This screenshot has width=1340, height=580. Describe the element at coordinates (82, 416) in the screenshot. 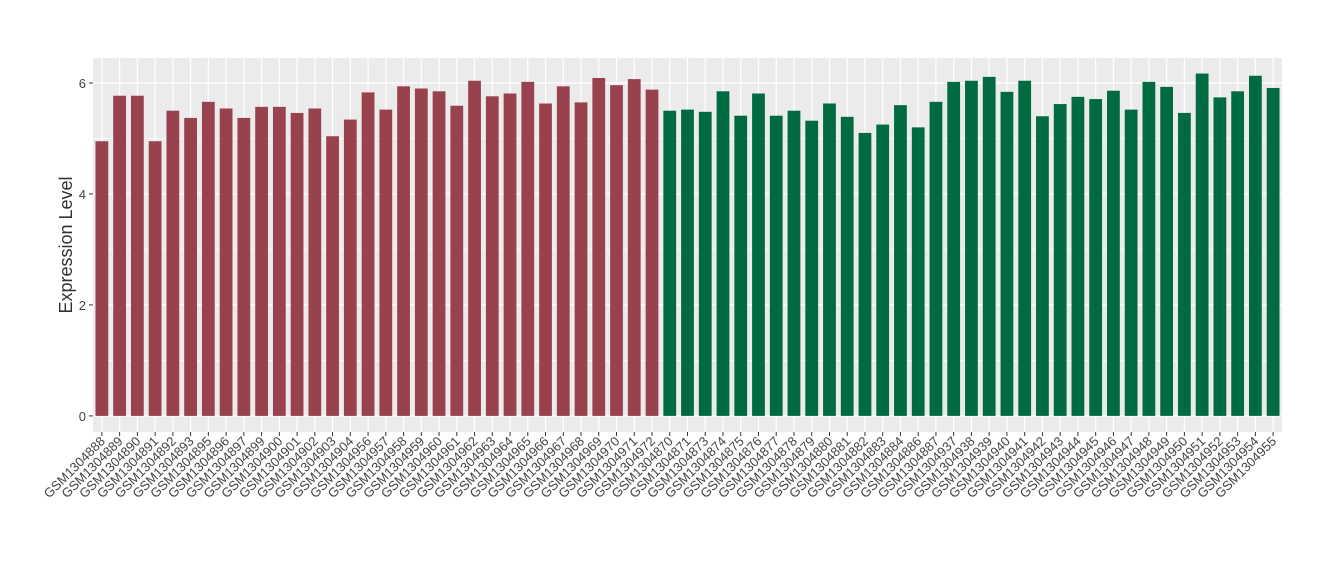

I see `y-tick-label: 0` at that location.